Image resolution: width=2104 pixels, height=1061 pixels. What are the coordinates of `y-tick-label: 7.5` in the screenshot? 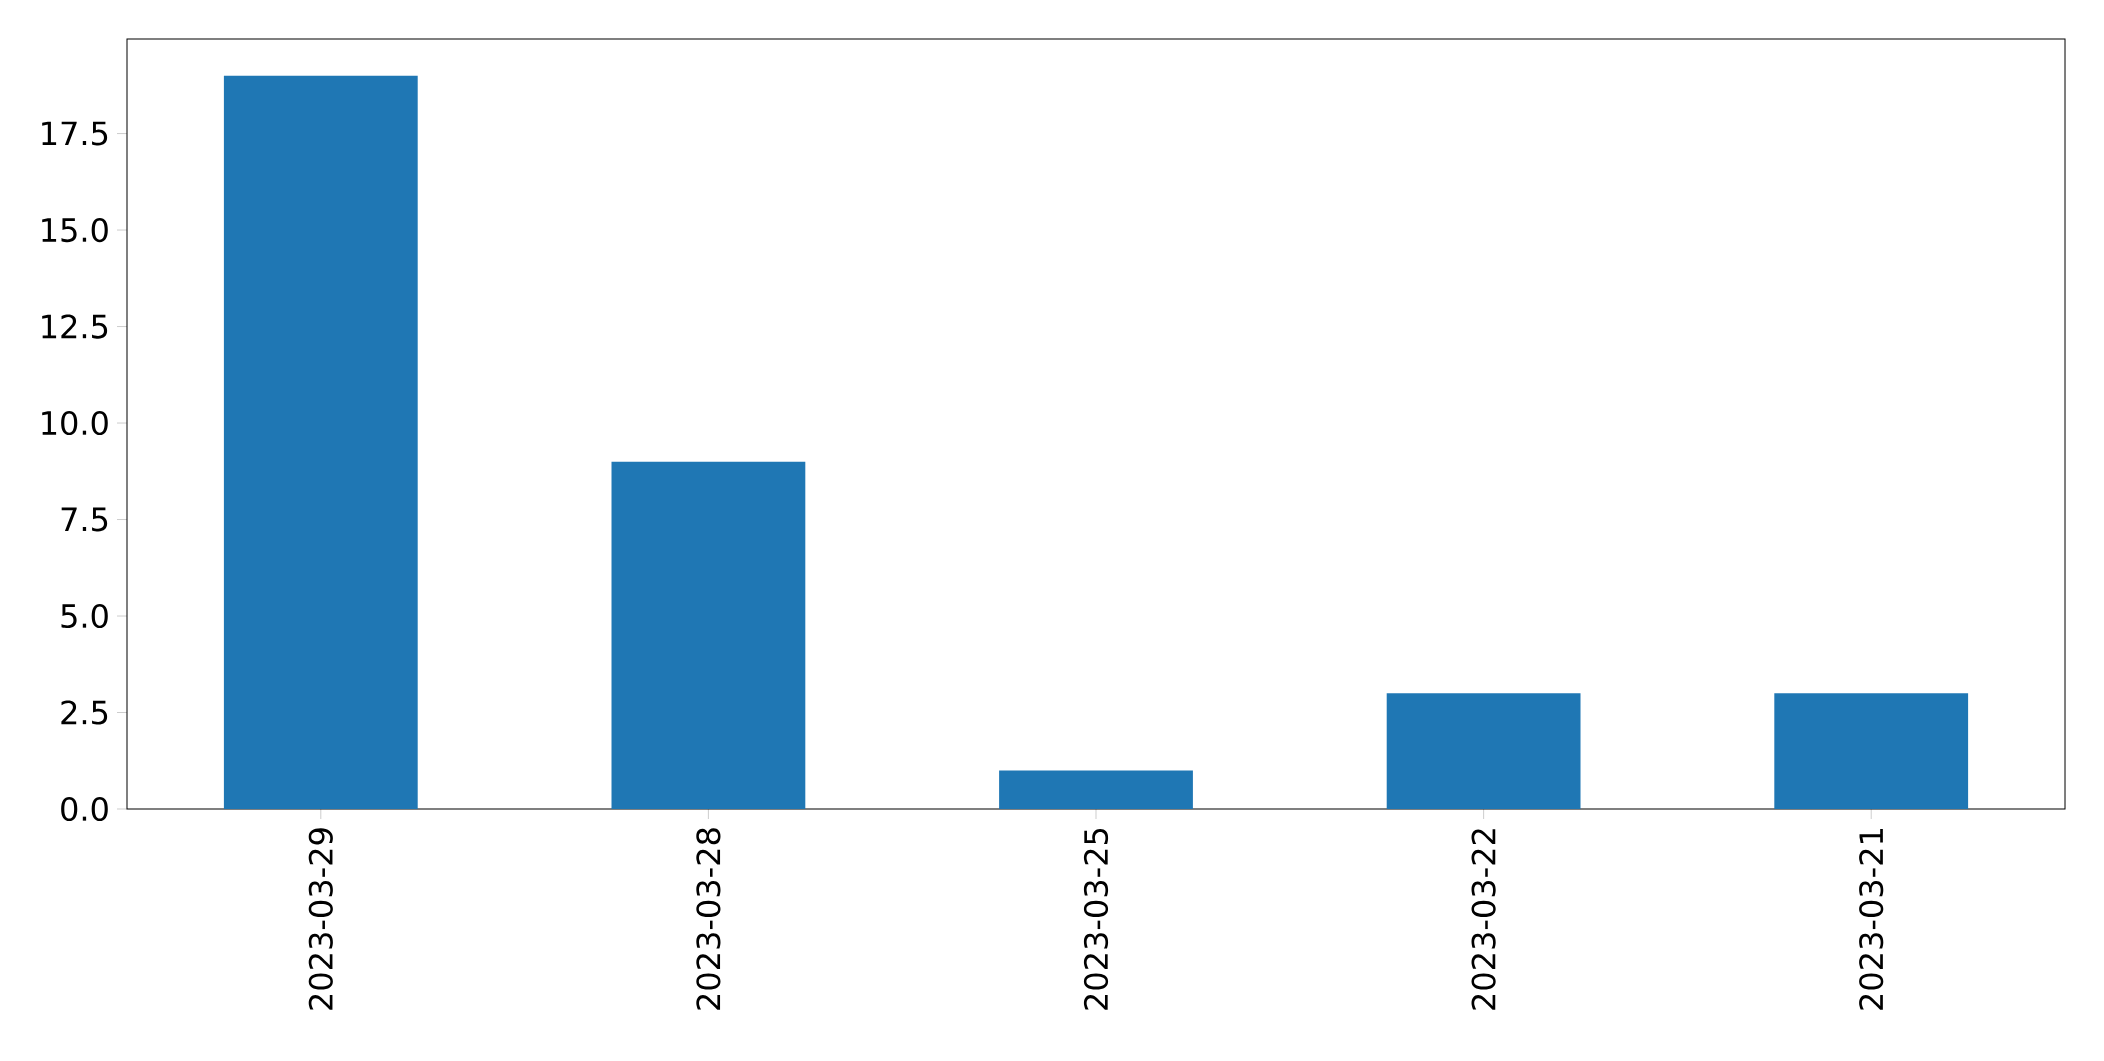 It's located at (84, 519).